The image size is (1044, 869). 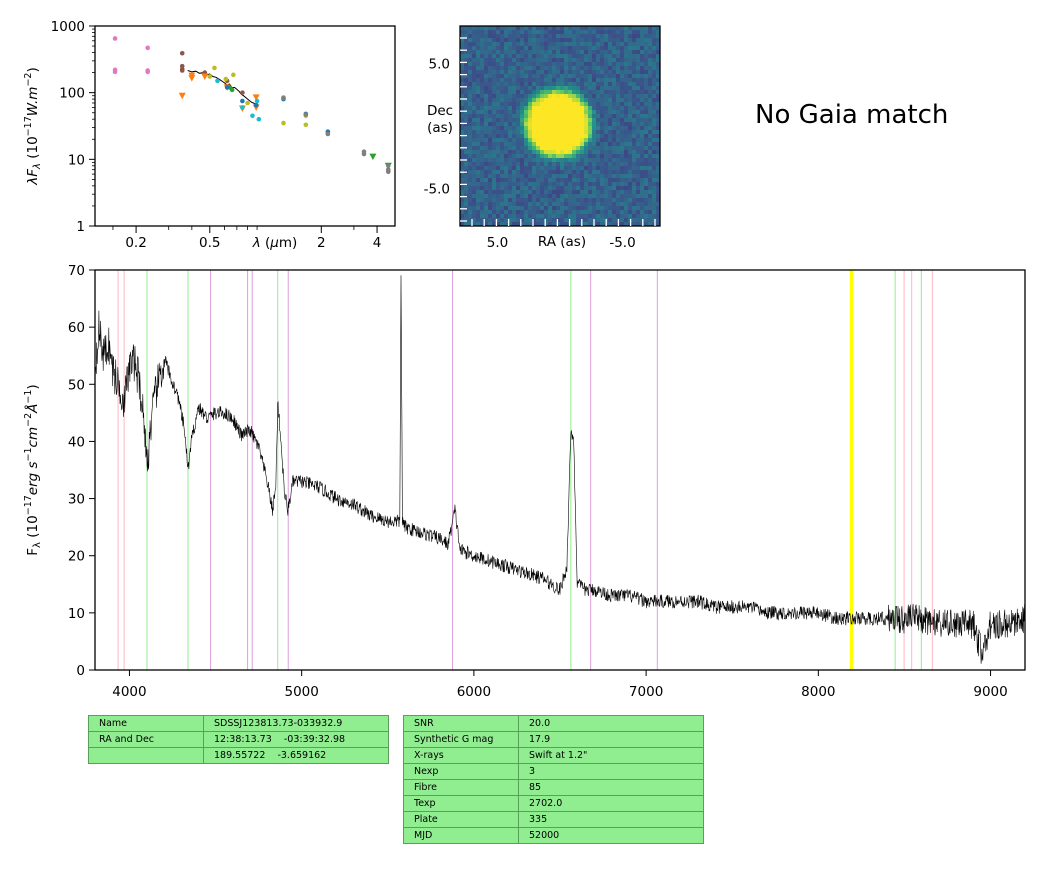 I want to click on sed-upper-limit, so click(x=373, y=157).